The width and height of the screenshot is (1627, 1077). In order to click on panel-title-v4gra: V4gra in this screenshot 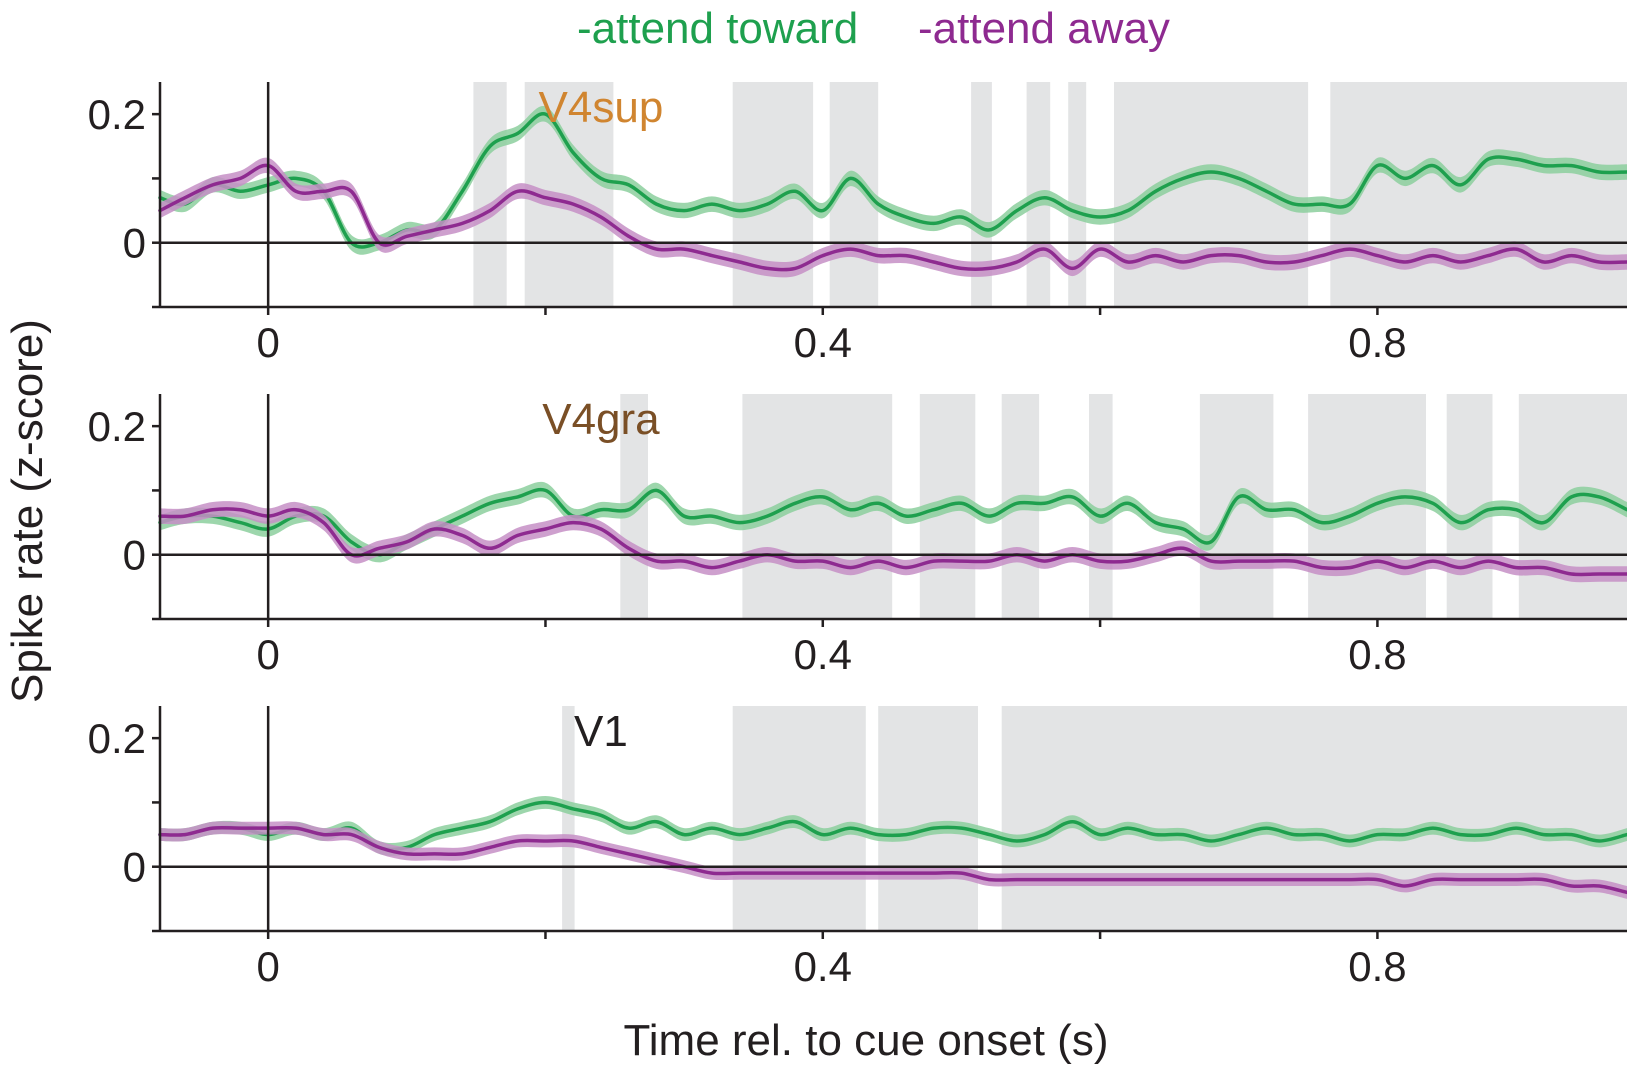, I will do `click(601, 419)`.